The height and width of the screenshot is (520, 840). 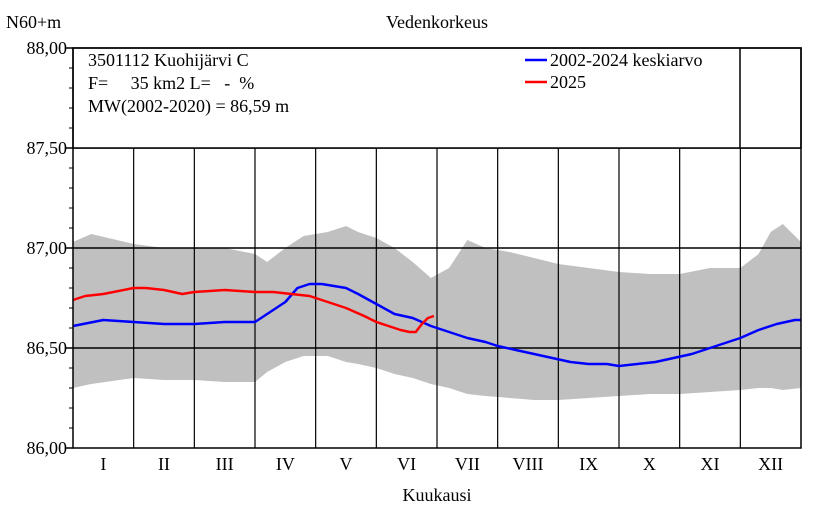 I want to click on chart-title: Vedenkorkeus, so click(x=437, y=22).